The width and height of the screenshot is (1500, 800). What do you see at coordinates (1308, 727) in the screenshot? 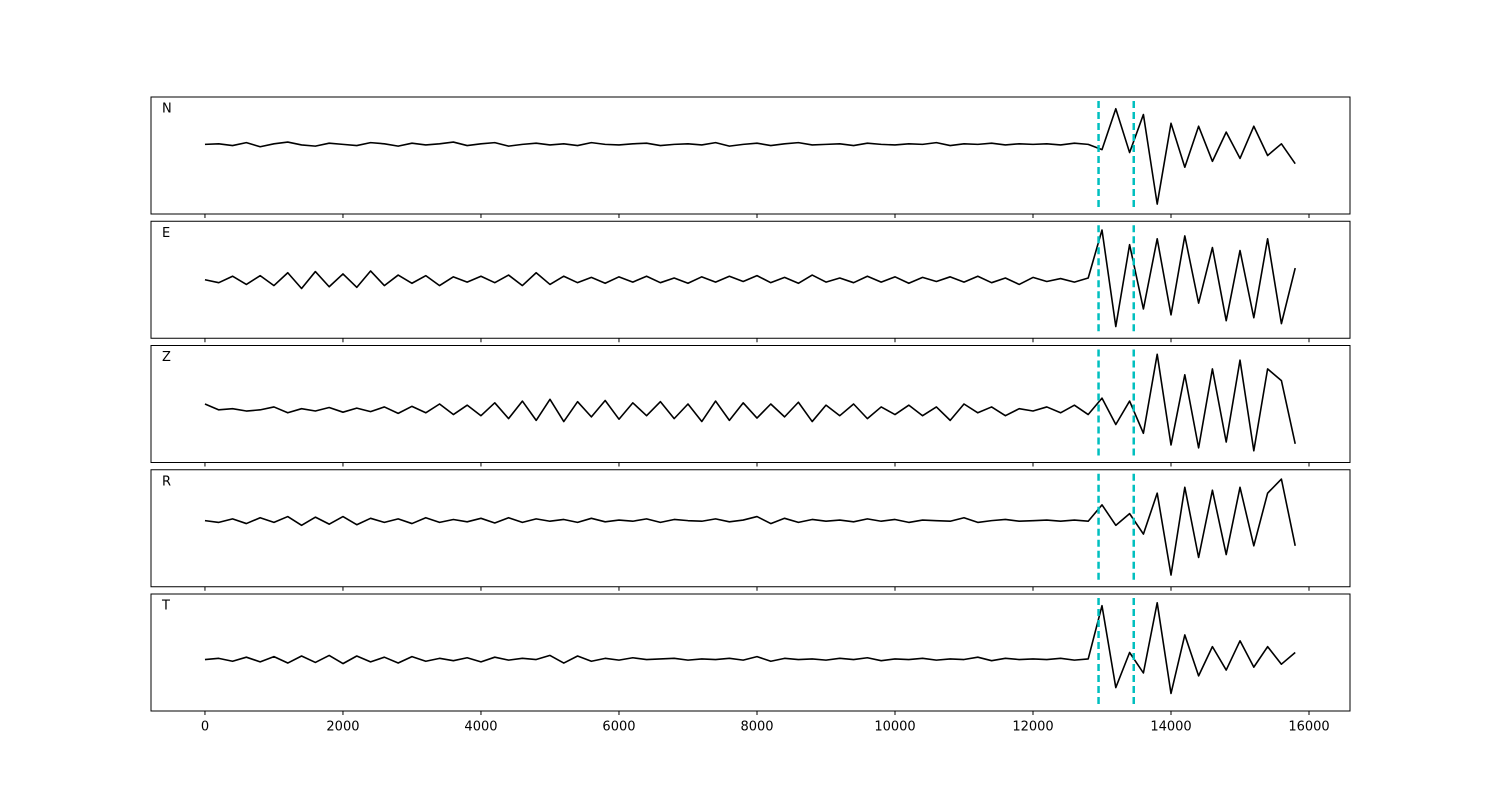
I see `x-tick-label: 16000` at bounding box center [1308, 727].